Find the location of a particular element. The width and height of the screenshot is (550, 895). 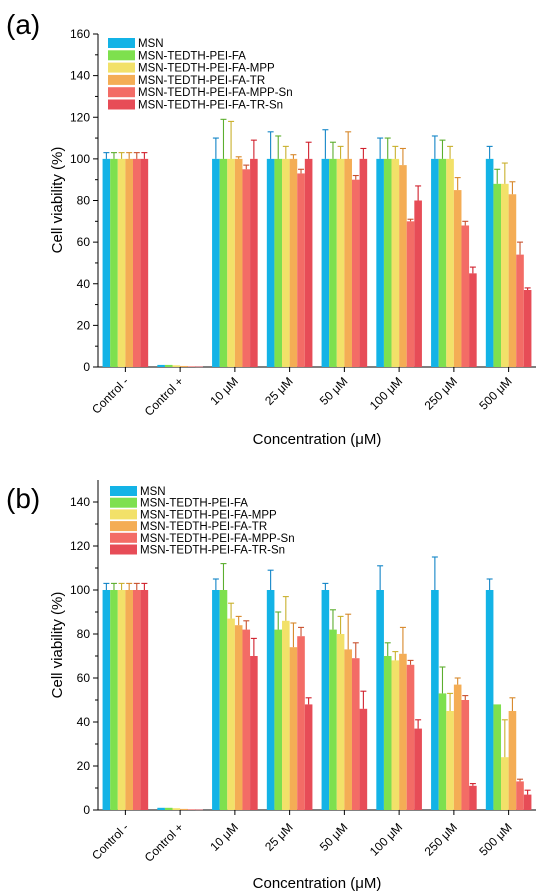

panel-label: (a) is located at coordinates (23, 24).